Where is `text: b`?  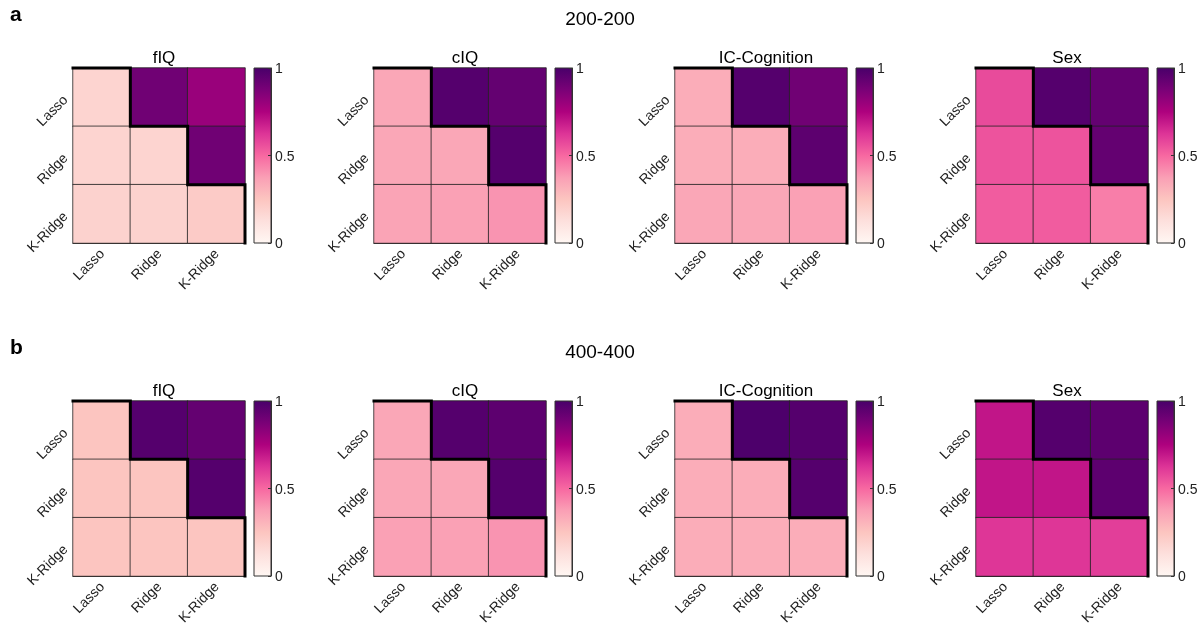 text: b is located at coordinates (16, 347).